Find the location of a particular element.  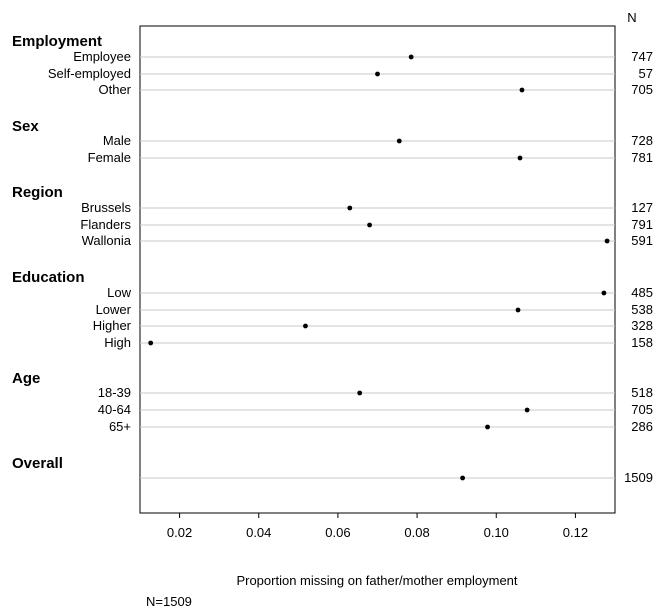

group-title: Region is located at coordinates (37, 192).